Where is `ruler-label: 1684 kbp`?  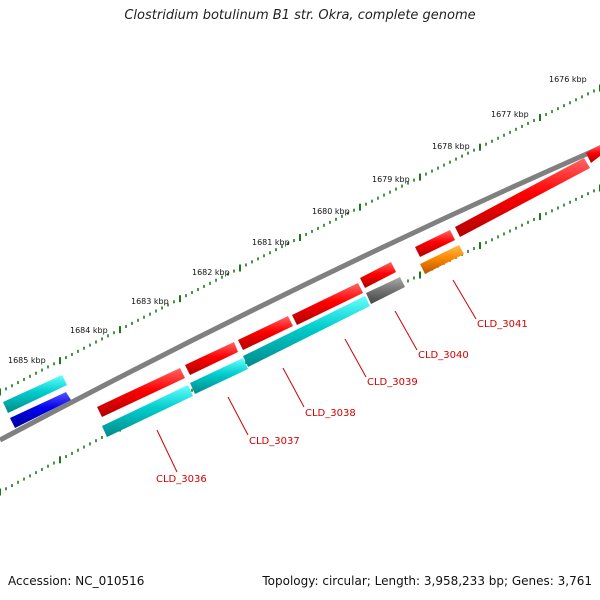 ruler-label: 1684 kbp is located at coordinates (89, 330).